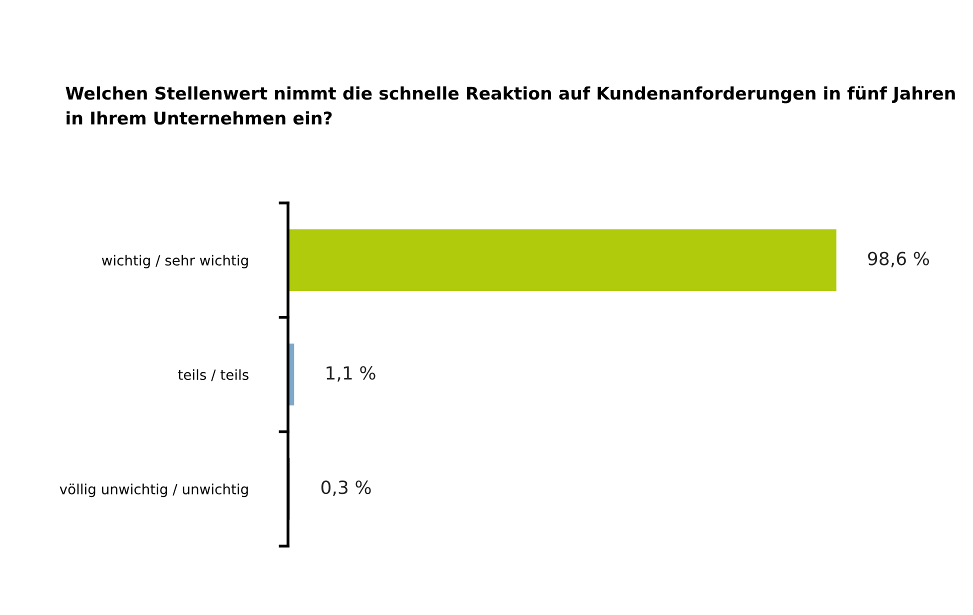  What do you see at coordinates (351, 374) in the screenshot?
I see `data-label: 1,1 %` at bounding box center [351, 374].